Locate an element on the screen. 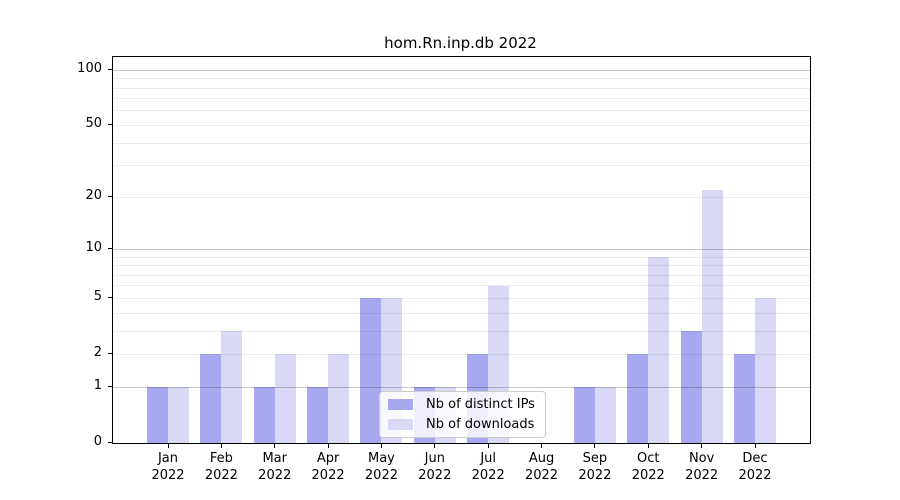  bar-nb-of-distinct-ips-feb-2022 is located at coordinates (211, 398).